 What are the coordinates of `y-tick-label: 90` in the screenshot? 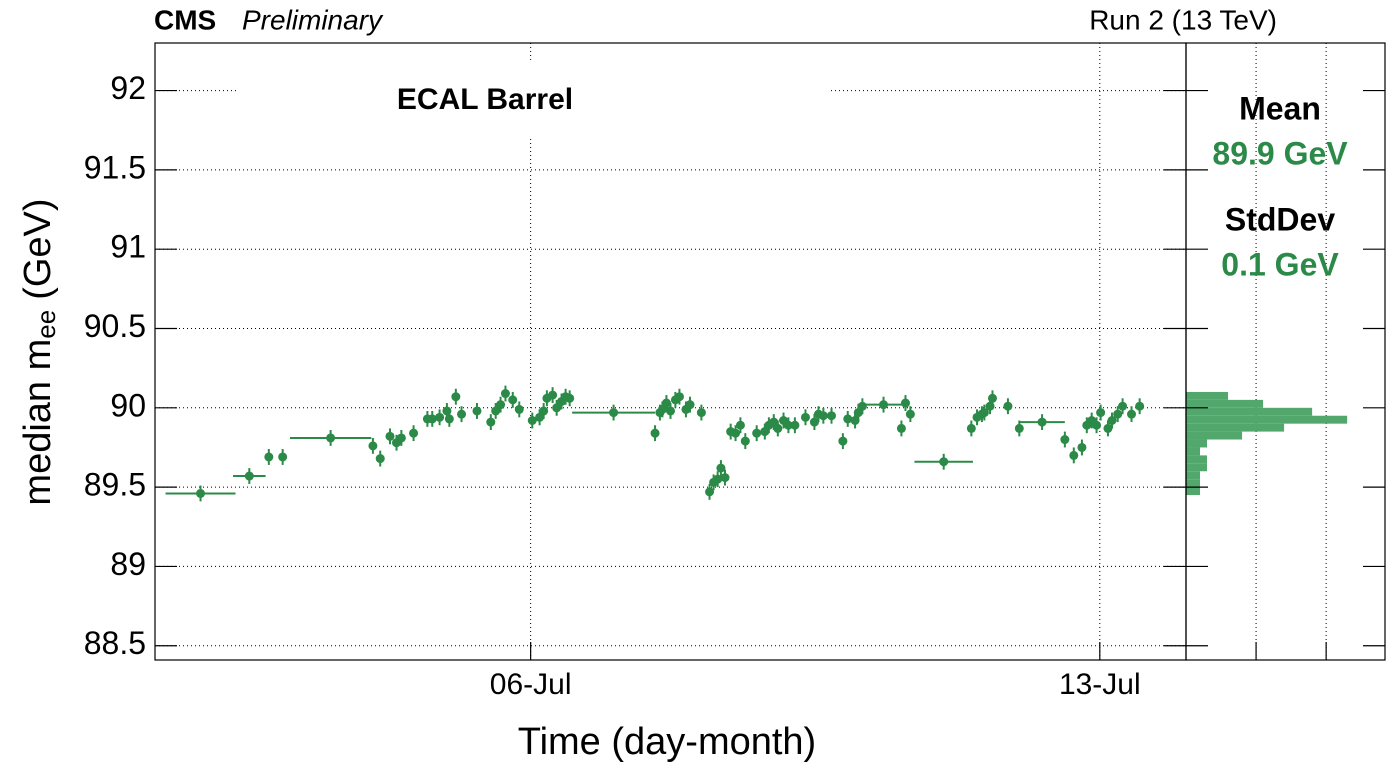 It's located at (128, 405).